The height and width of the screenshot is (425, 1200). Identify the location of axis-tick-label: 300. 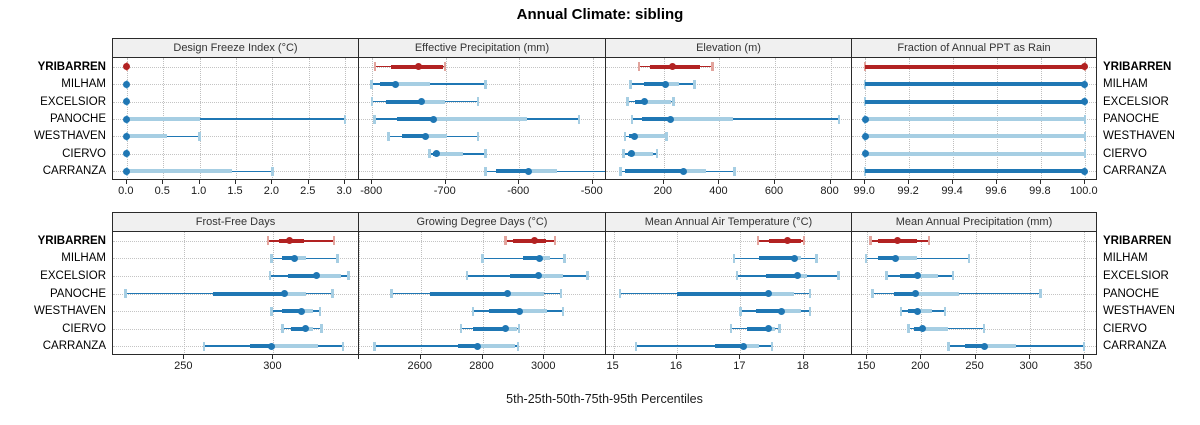
(272, 366).